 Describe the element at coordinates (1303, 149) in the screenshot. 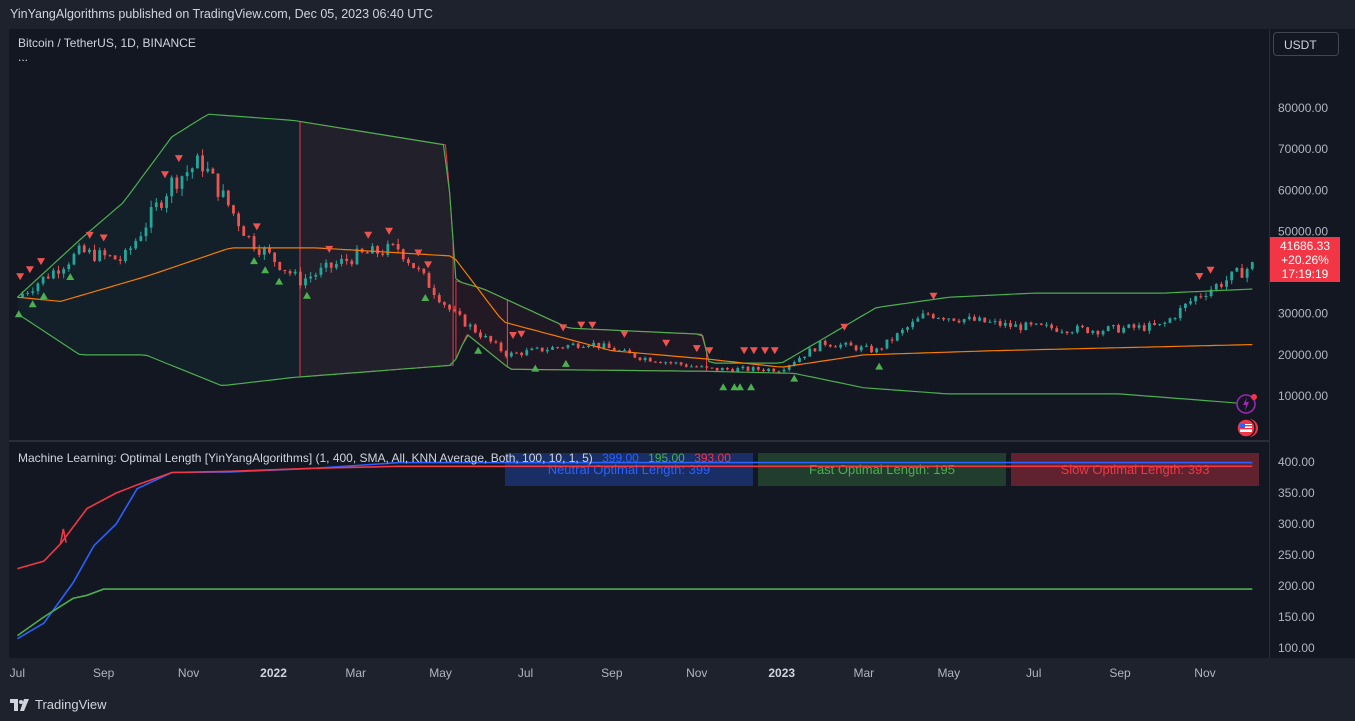

I see `price-tick-label: 70000.00` at that location.